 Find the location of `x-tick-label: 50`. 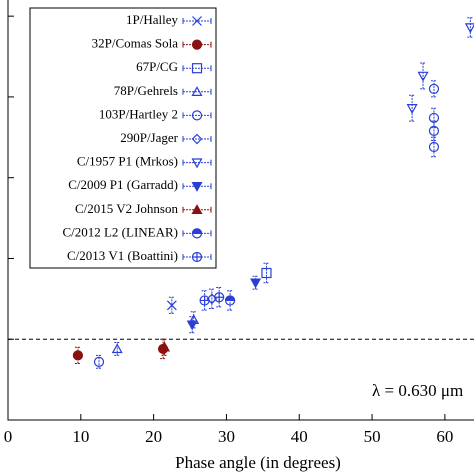

x-tick-label: 50 is located at coordinates (372, 436).